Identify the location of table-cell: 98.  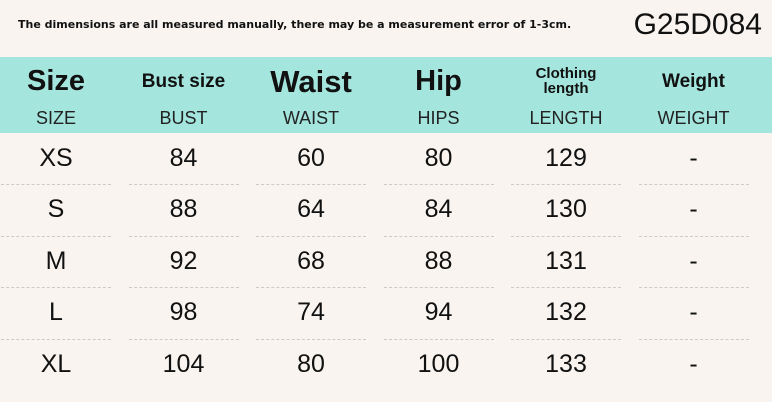
(183, 312).